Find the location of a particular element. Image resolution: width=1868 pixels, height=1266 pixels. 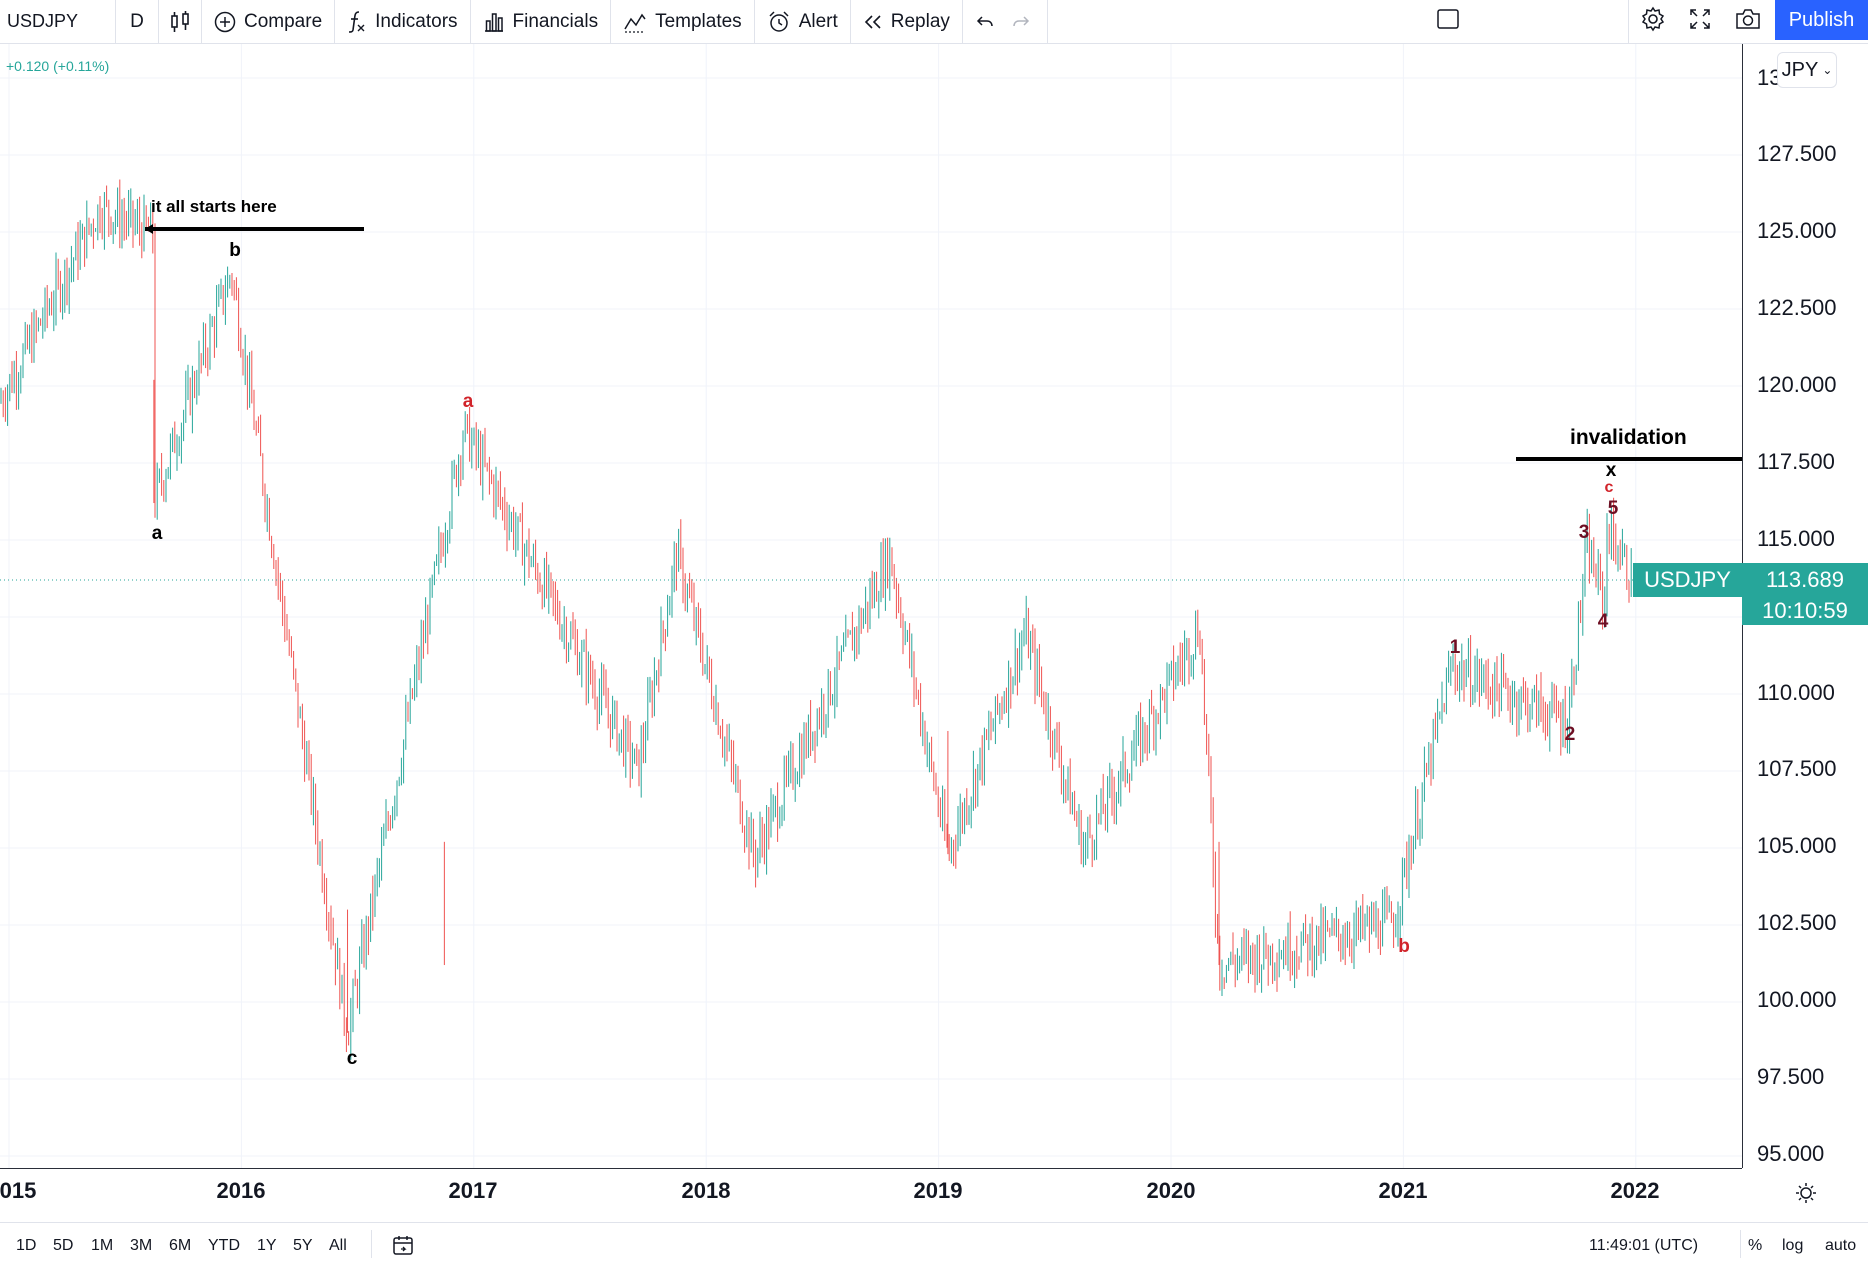

templates-icon is located at coordinates (635, 22).